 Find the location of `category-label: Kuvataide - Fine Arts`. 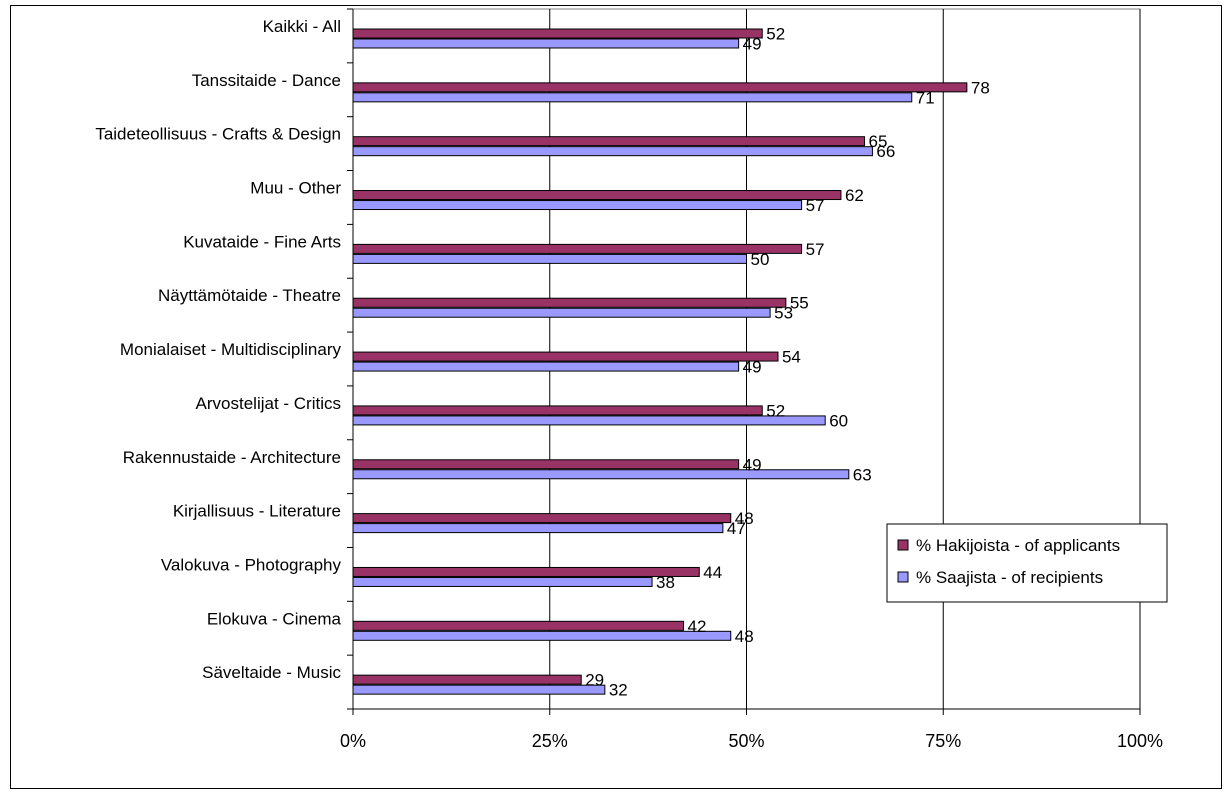

category-label: Kuvataide - Fine Arts is located at coordinates (262, 241).